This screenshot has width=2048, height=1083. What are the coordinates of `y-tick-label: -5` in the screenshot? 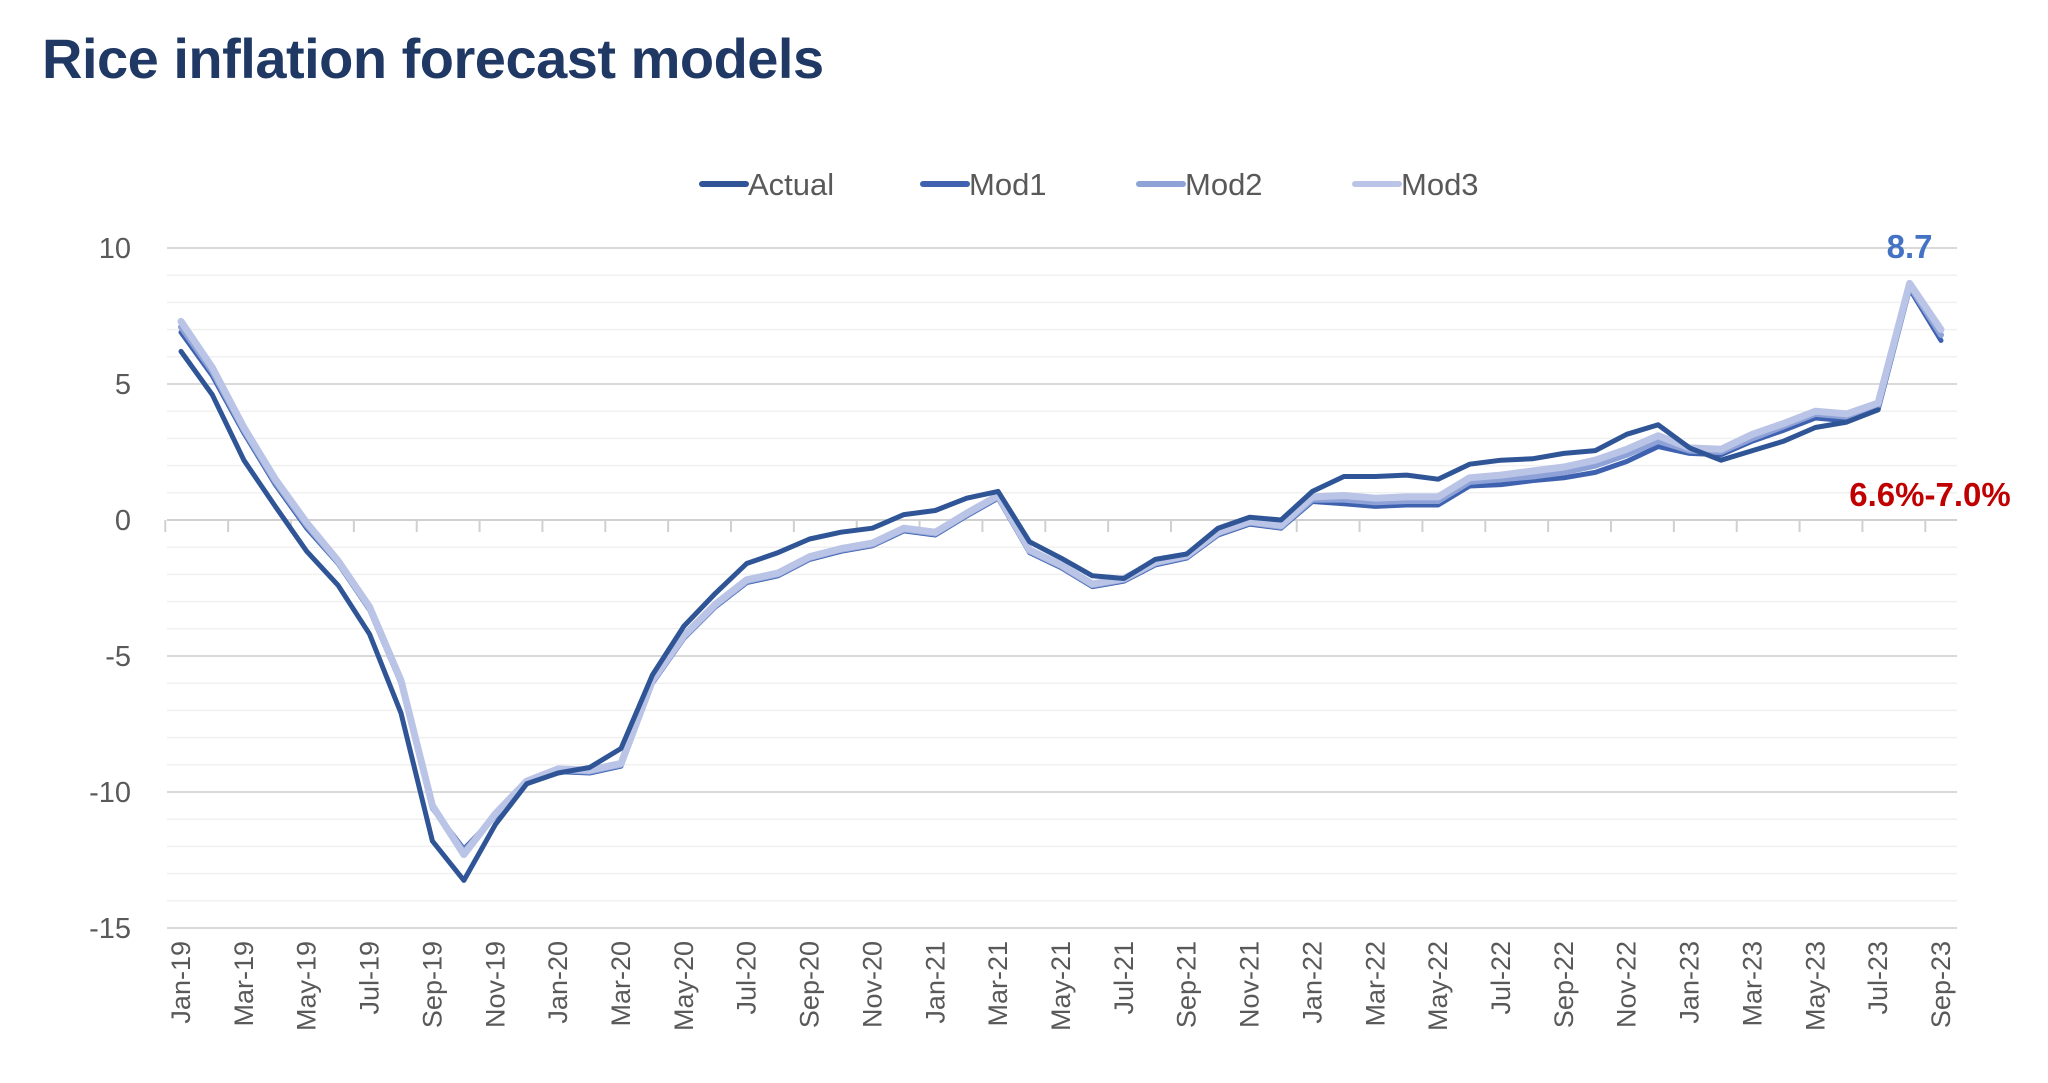 It's located at (118, 657).